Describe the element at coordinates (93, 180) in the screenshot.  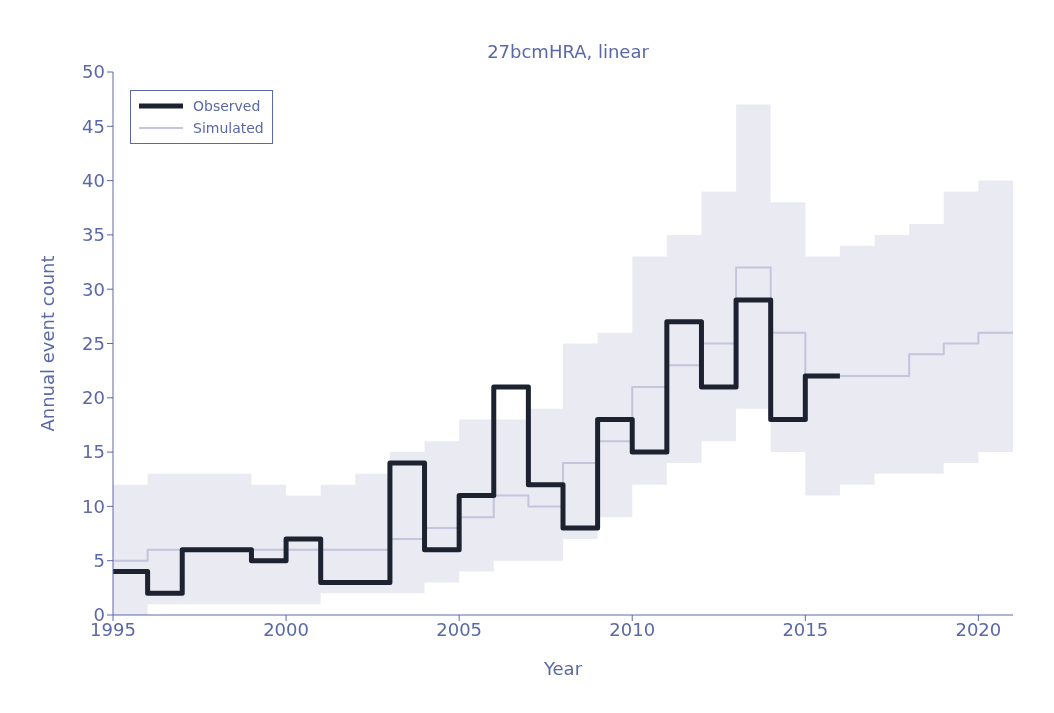
I see `y-tick-label: 40` at that location.